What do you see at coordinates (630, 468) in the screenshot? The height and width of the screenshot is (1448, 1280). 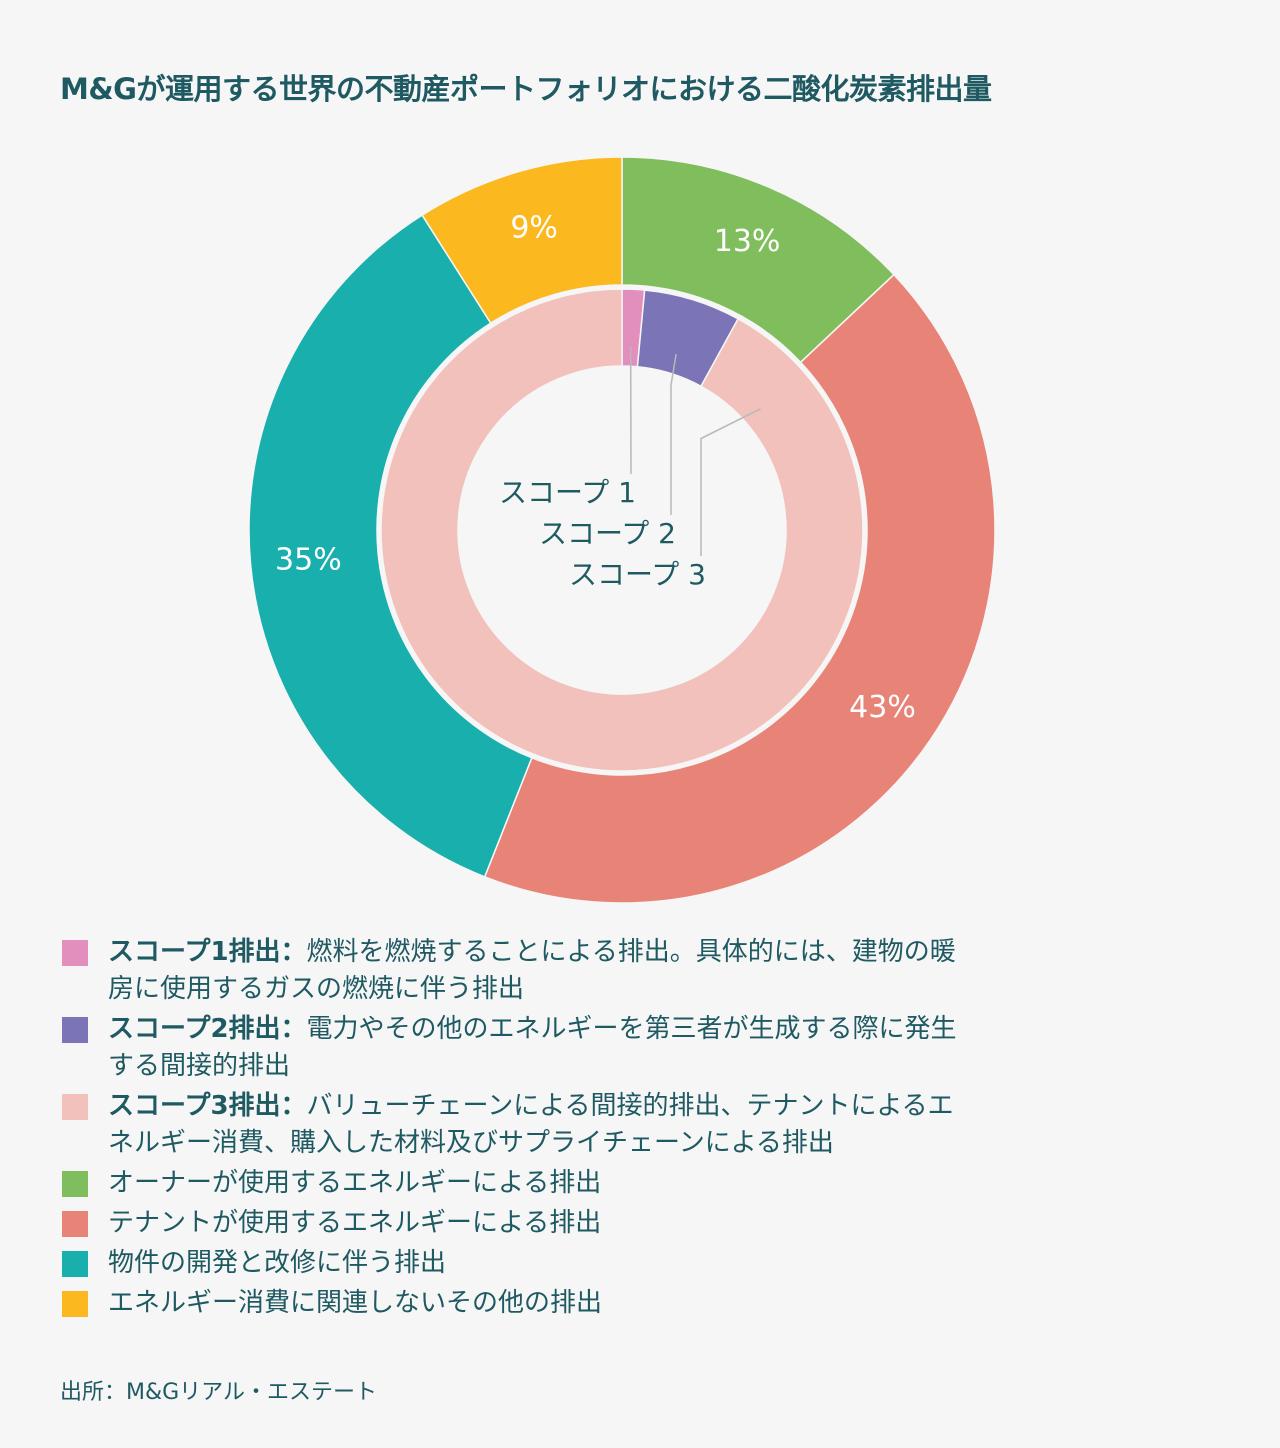 I see `scope-callouts: スコープ 1 スコープ 2 スコープ 3` at bounding box center [630, 468].